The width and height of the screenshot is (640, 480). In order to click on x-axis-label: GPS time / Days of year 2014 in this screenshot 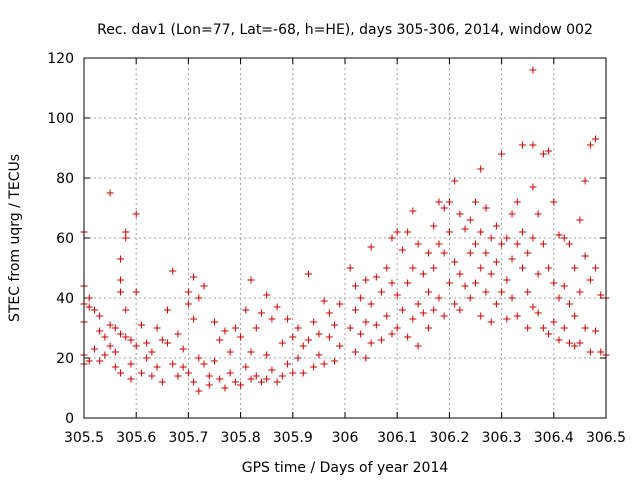, I will do `click(345, 468)`.